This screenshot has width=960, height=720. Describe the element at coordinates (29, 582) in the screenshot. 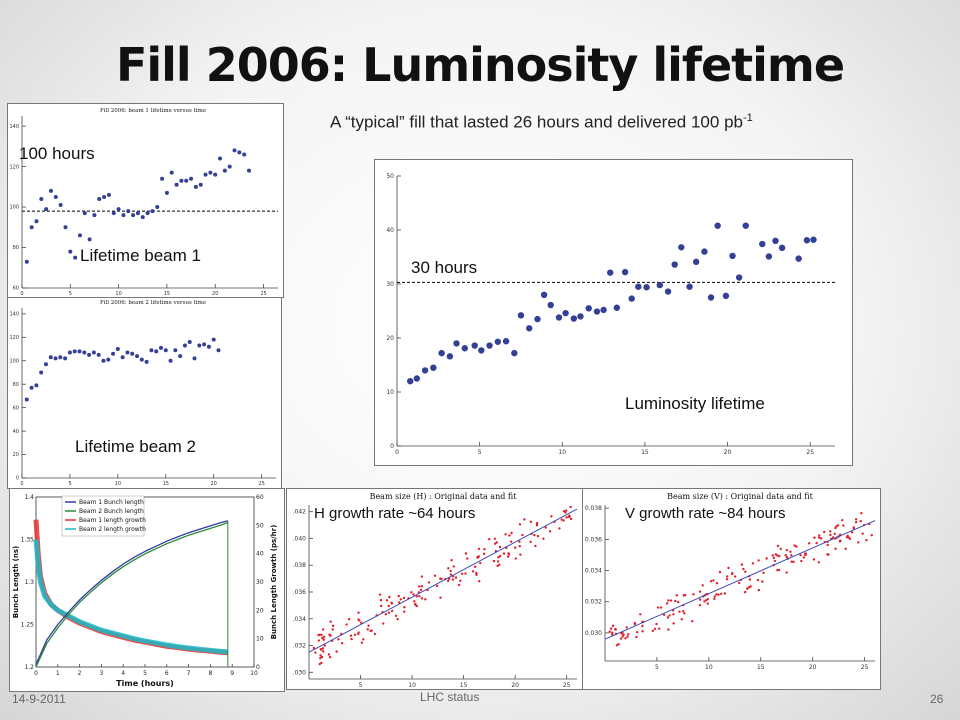

I see `y-tick-label: 1.3` at that location.